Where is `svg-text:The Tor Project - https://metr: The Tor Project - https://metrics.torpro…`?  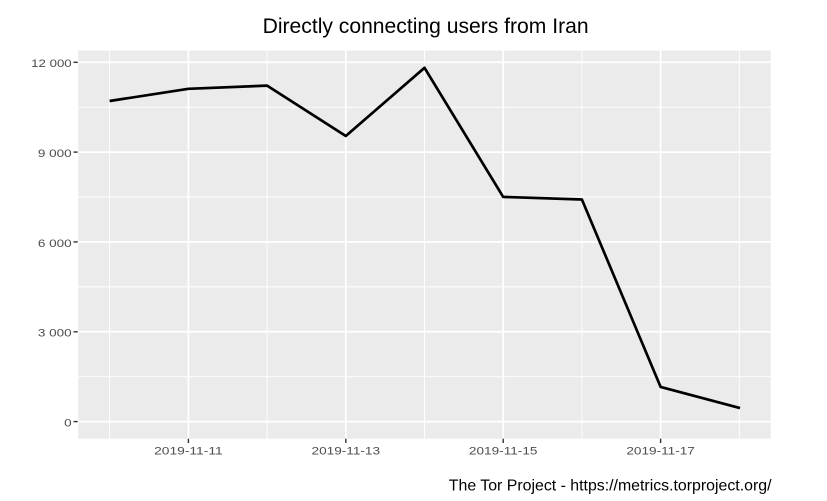 svg-text:The Tor Project - https://metr: The Tor Project - https://metrics.torpro… is located at coordinates (610, 485).